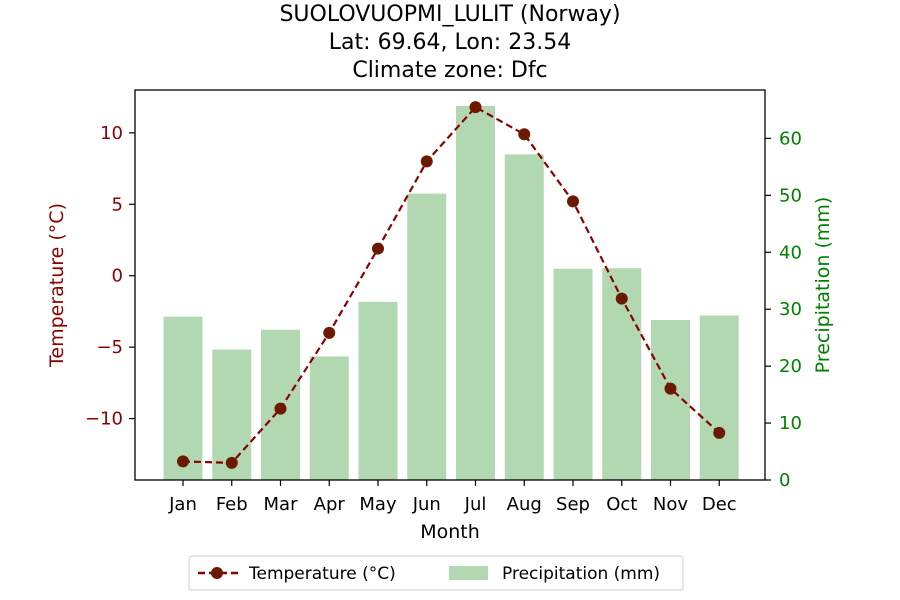  Describe the element at coordinates (621, 504) in the screenshot. I see `x-tick-label: Oct` at that location.